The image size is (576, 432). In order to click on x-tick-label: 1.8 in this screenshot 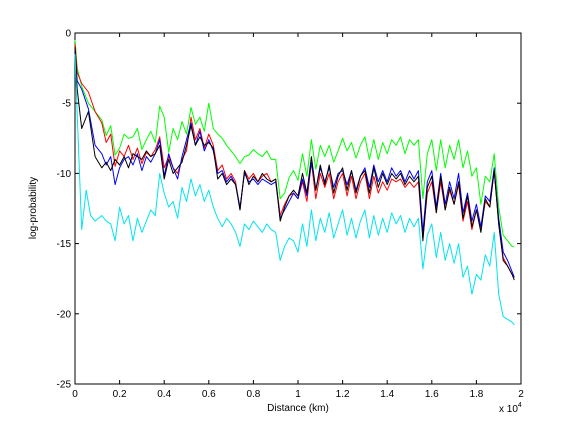, I will do `click(476, 394)`.